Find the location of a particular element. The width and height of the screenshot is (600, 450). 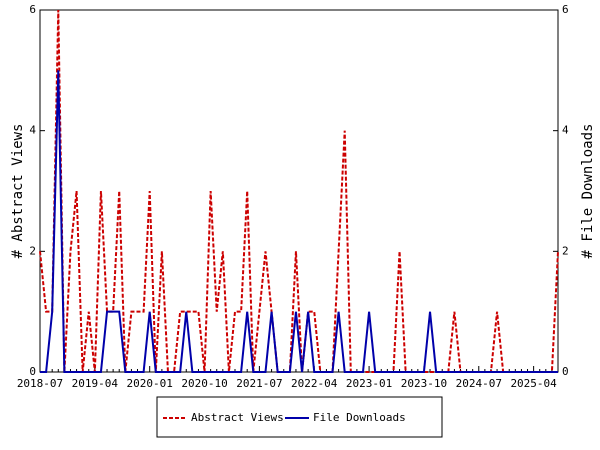

legend-label: File Downloads is located at coordinates (359, 417).